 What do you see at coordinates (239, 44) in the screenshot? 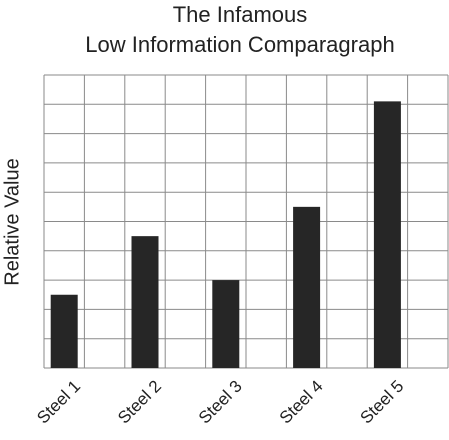
I see `chart-title: Low Information Comparagraph` at bounding box center [239, 44].